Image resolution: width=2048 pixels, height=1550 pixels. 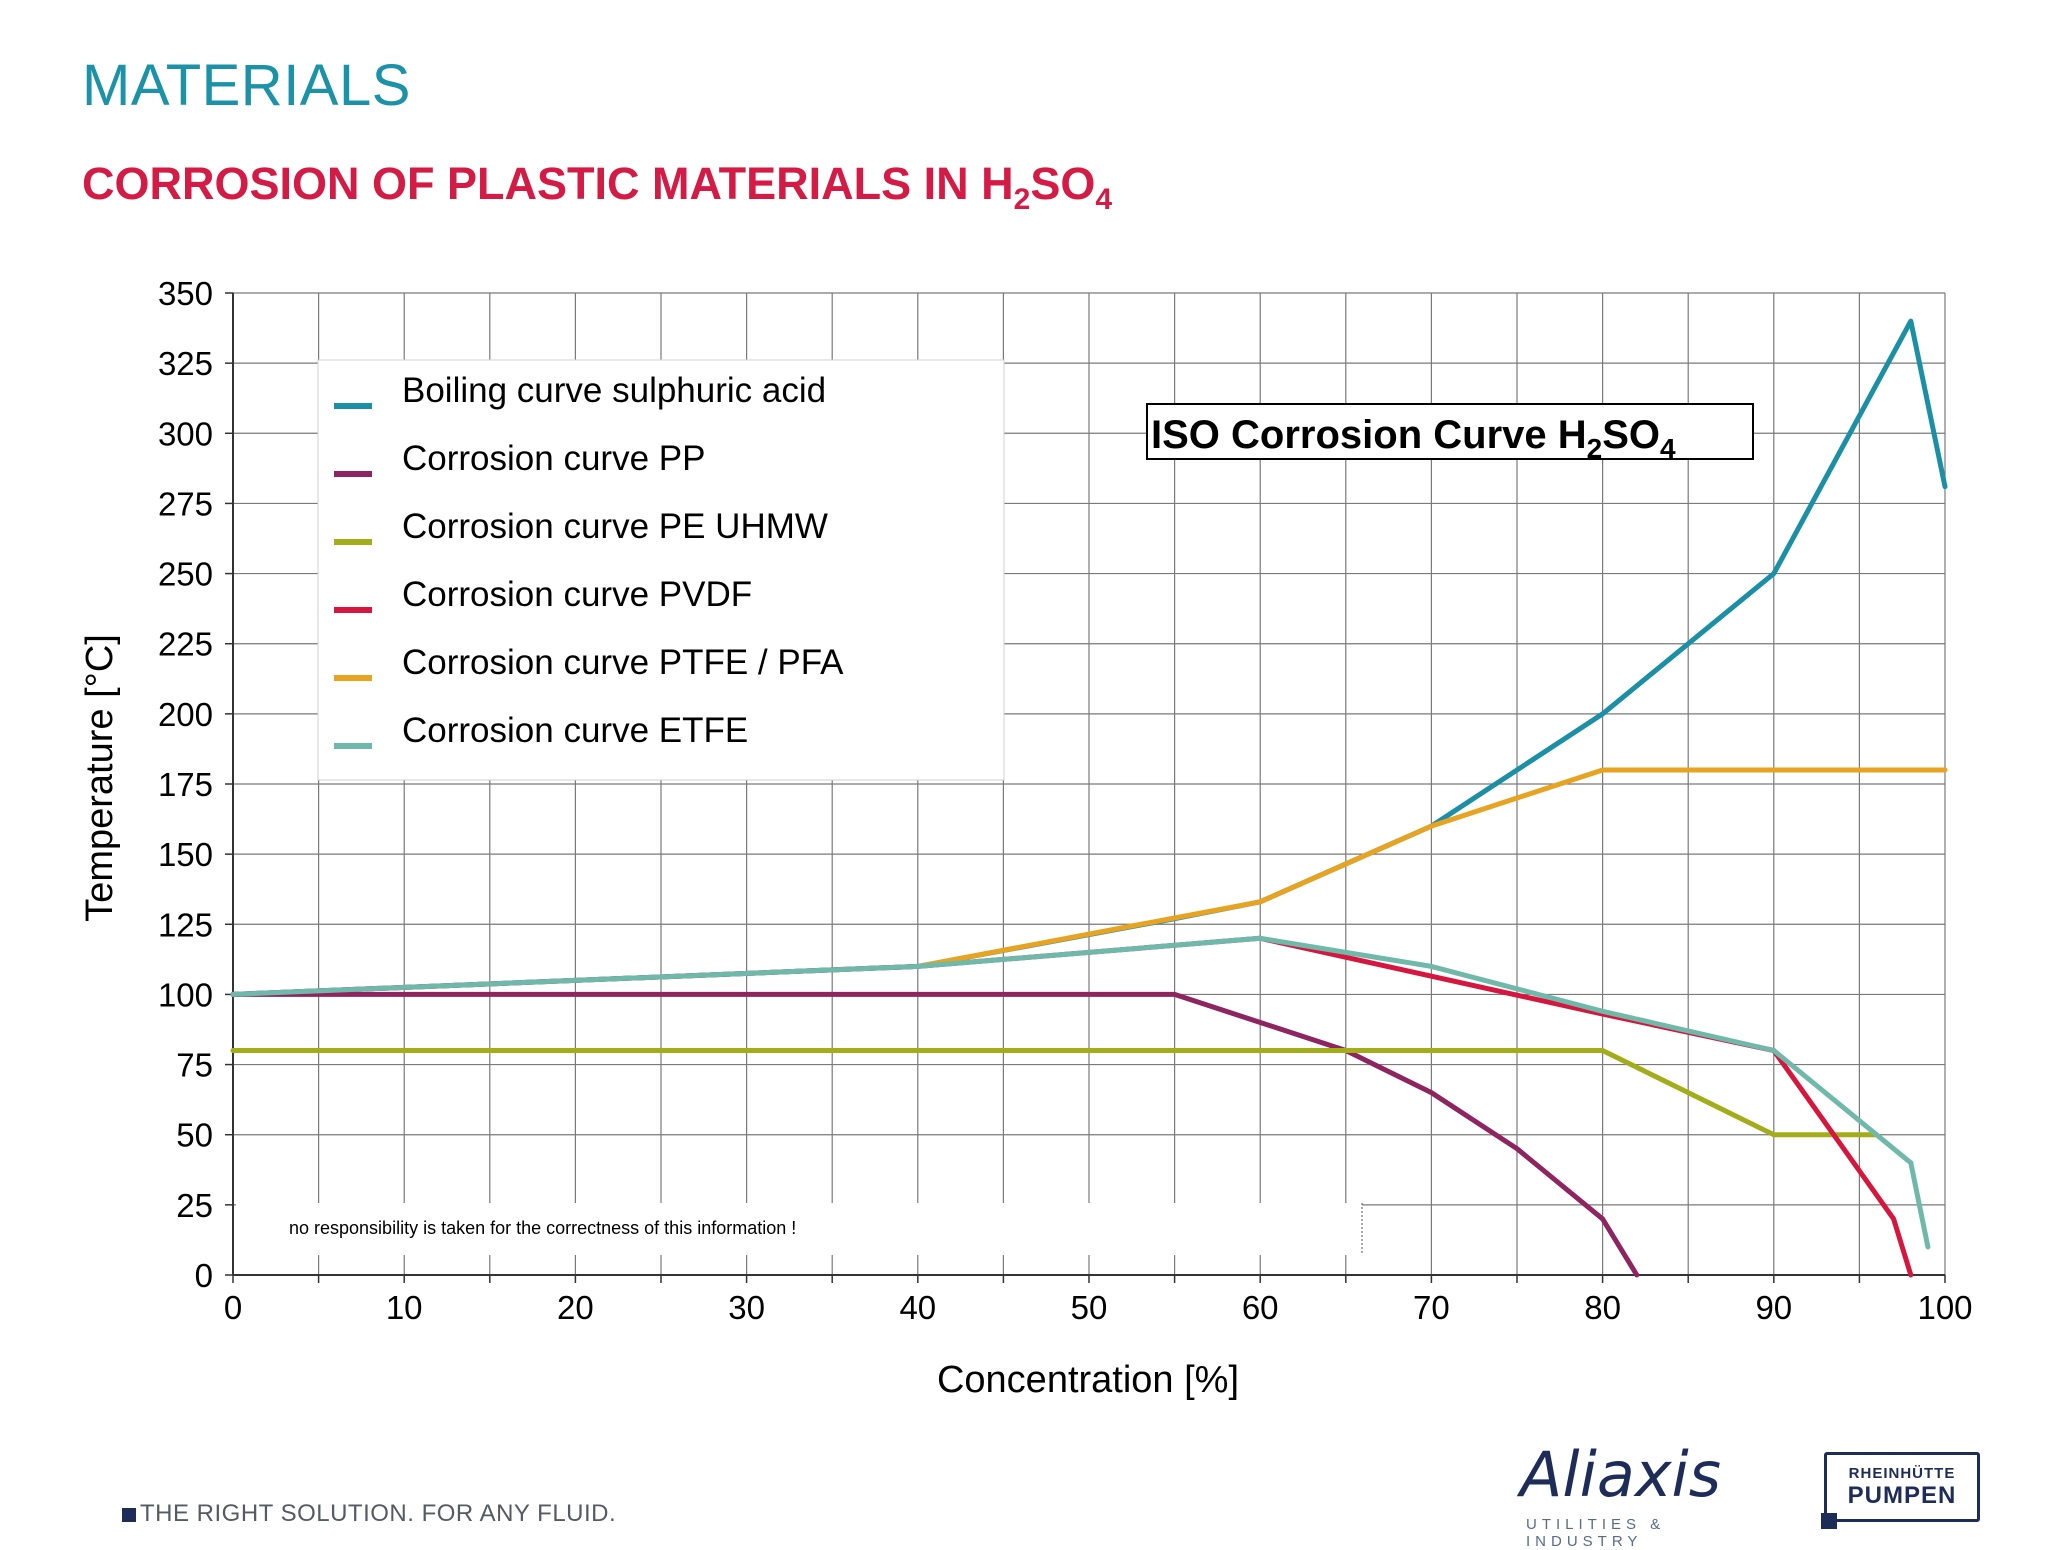 I want to click on y-axis-label: Temperature [°C], so click(x=100, y=778).